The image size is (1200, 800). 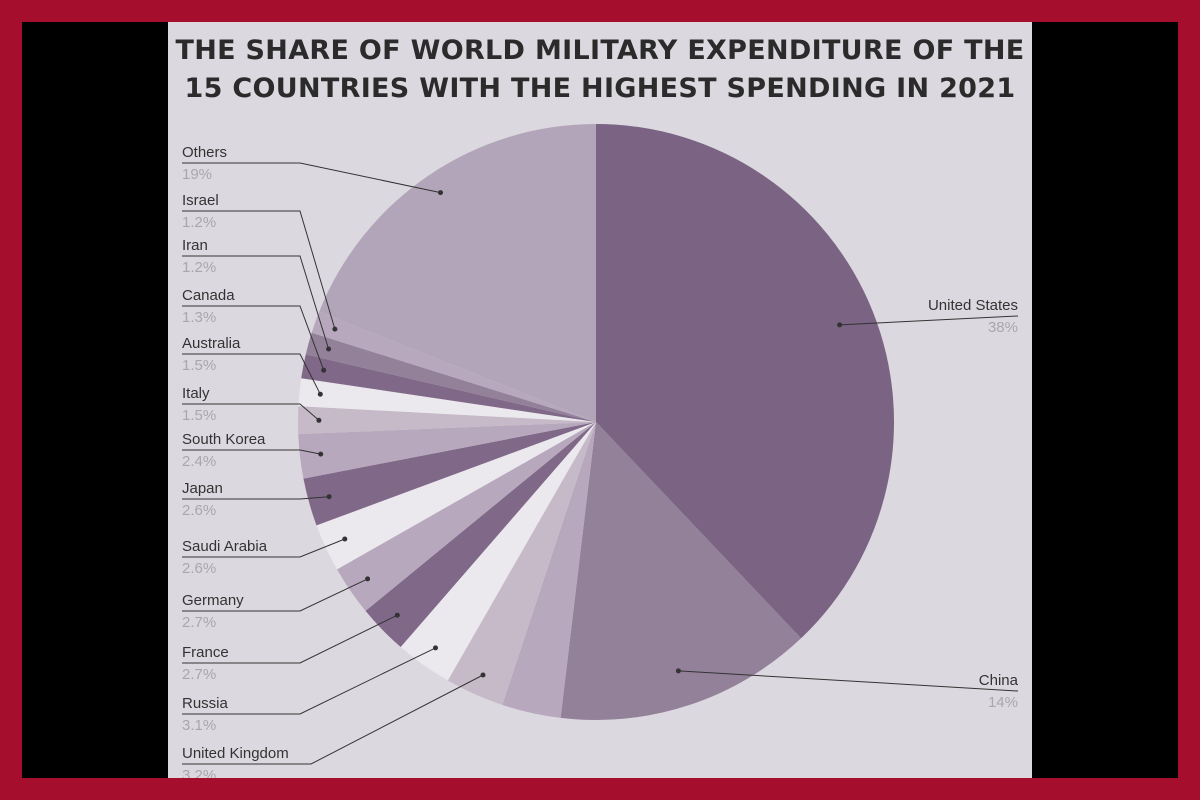 What do you see at coordinates (840, 325) in the screenshot?
I see `leader-dot-united-states` at bounding box center [840, 325].